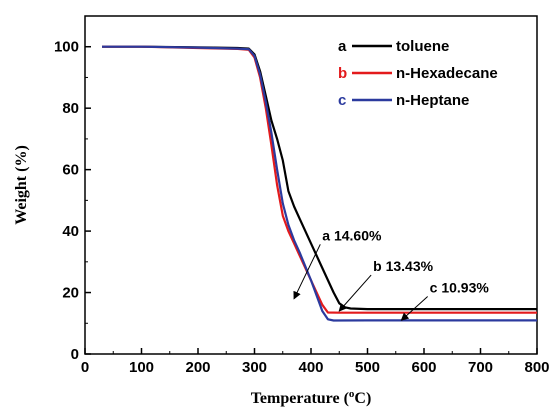  Describe the element at coordinates (423, 367) in the screenshot. I see `x-tick-label: 600` at that location.